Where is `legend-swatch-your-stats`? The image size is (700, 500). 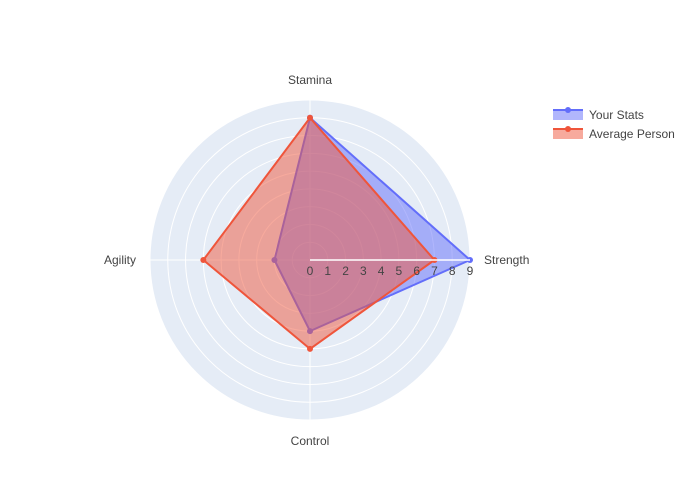 legend-swatch-your-stats is located at coordinates (568, 115).